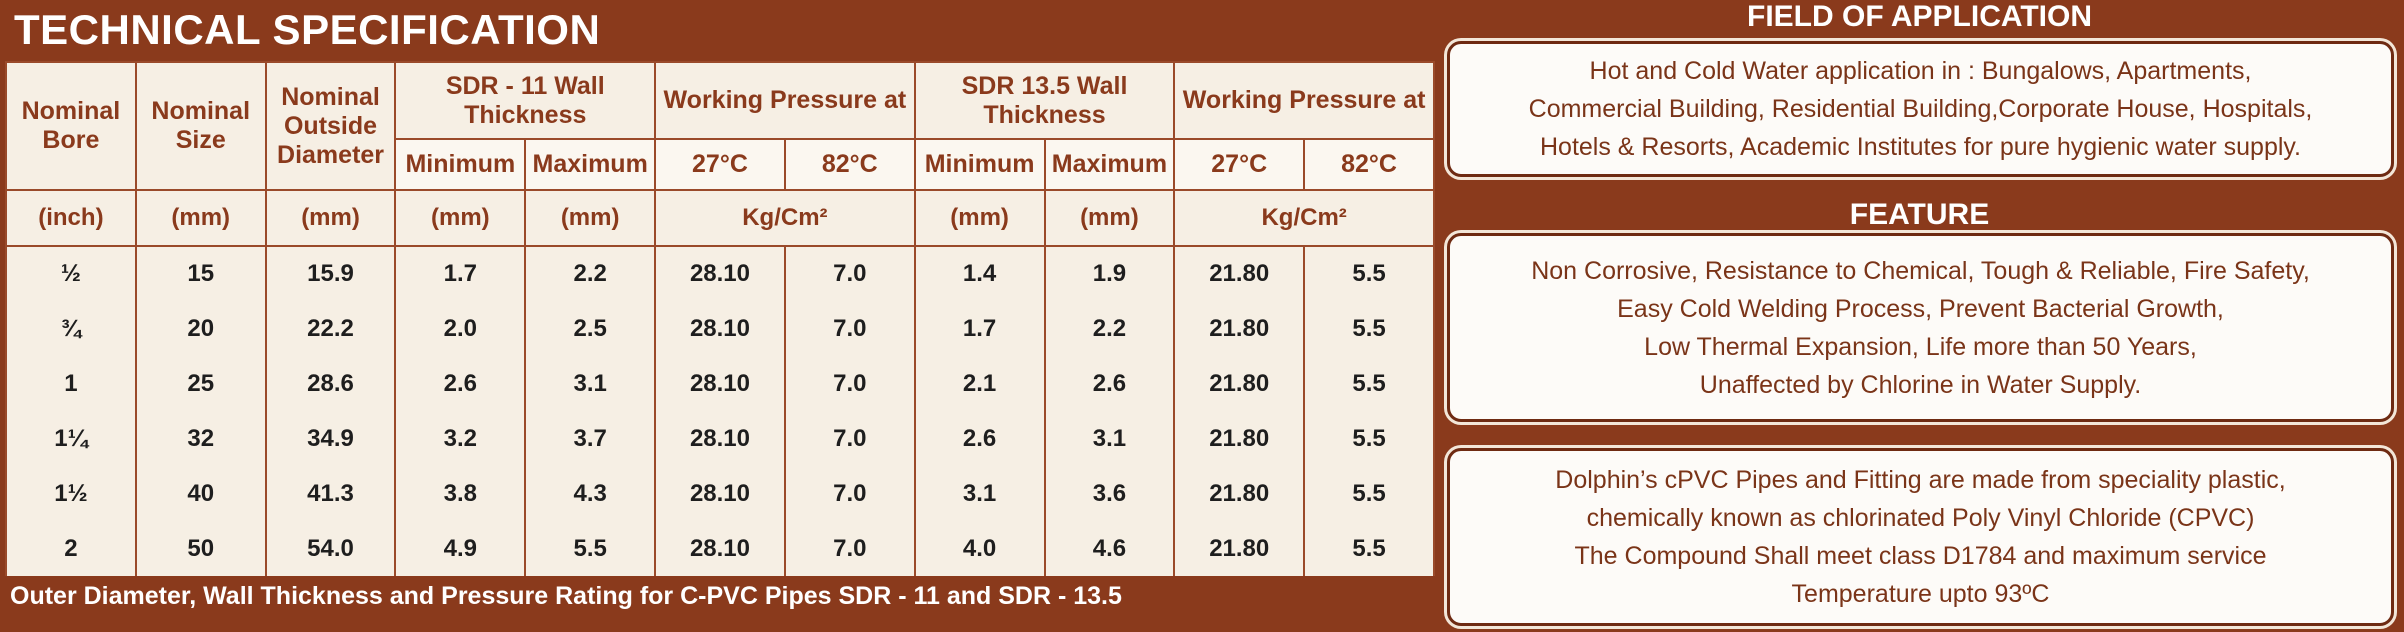  I want to click on section-line: Unaffected by Chlorine in Water Supply., so click(1920, 384).